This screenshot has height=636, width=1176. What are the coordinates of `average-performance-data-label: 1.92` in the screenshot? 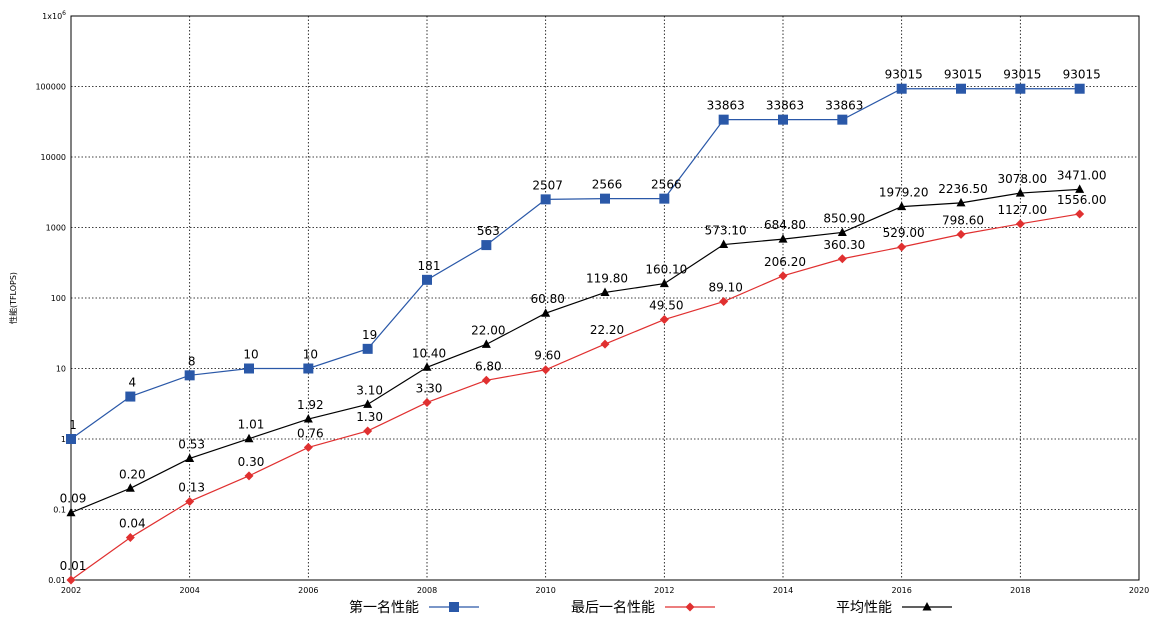 It's located at (310, 405).